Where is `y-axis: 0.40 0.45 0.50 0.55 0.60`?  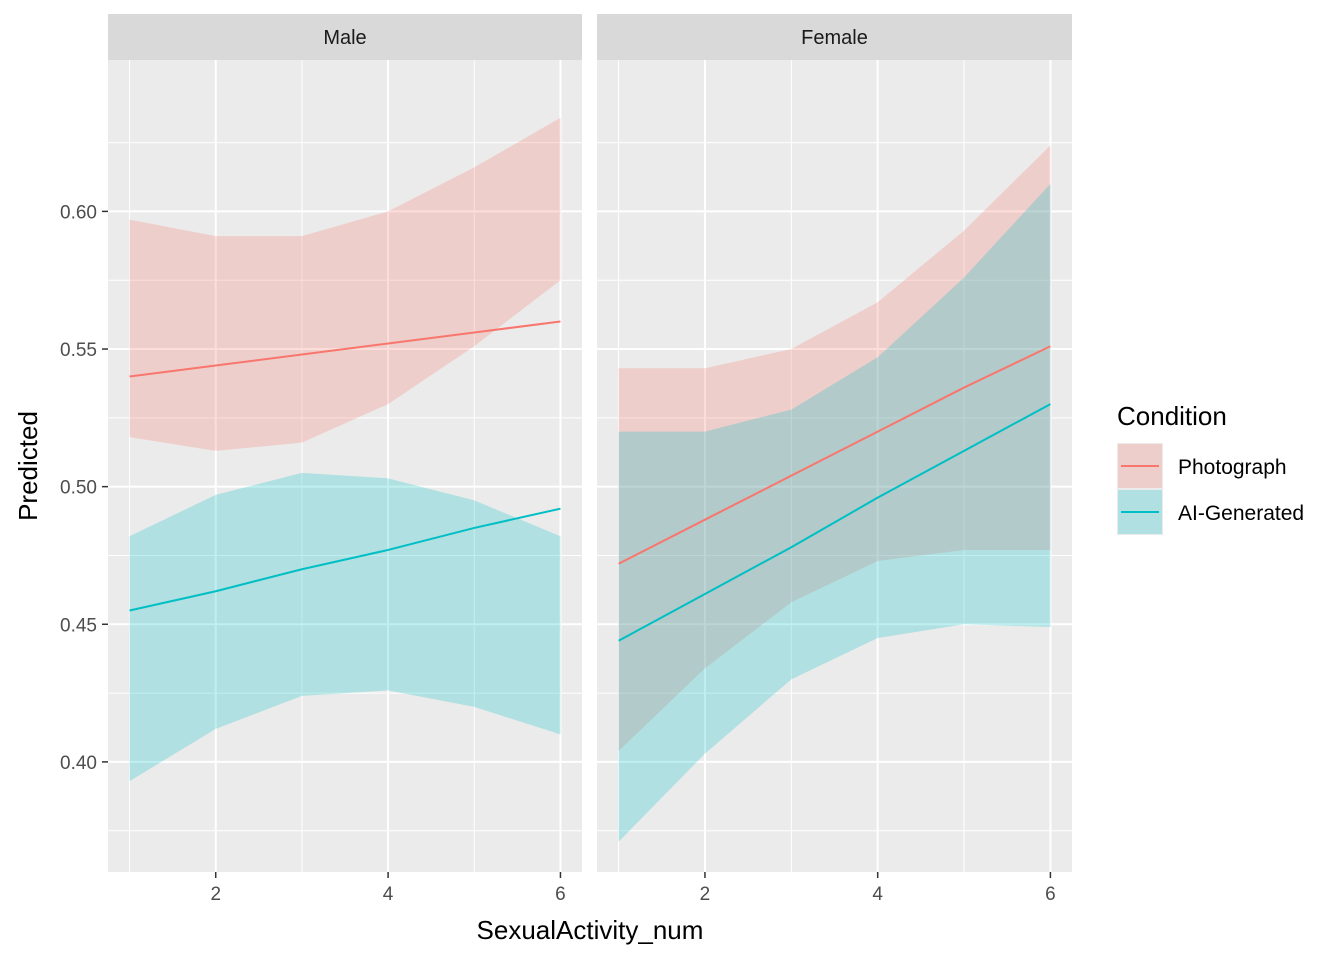 y-axis: 0.40 0.45 0.50 0.55 0.60 is located at coordinates (84, 488).